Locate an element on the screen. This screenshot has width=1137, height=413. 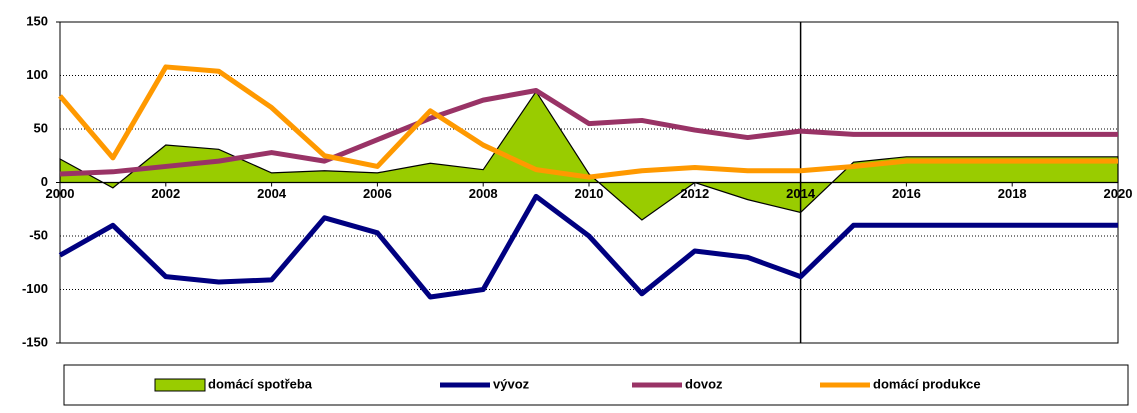
x-tick-label: 2010 is located at coordinates (589, 193).